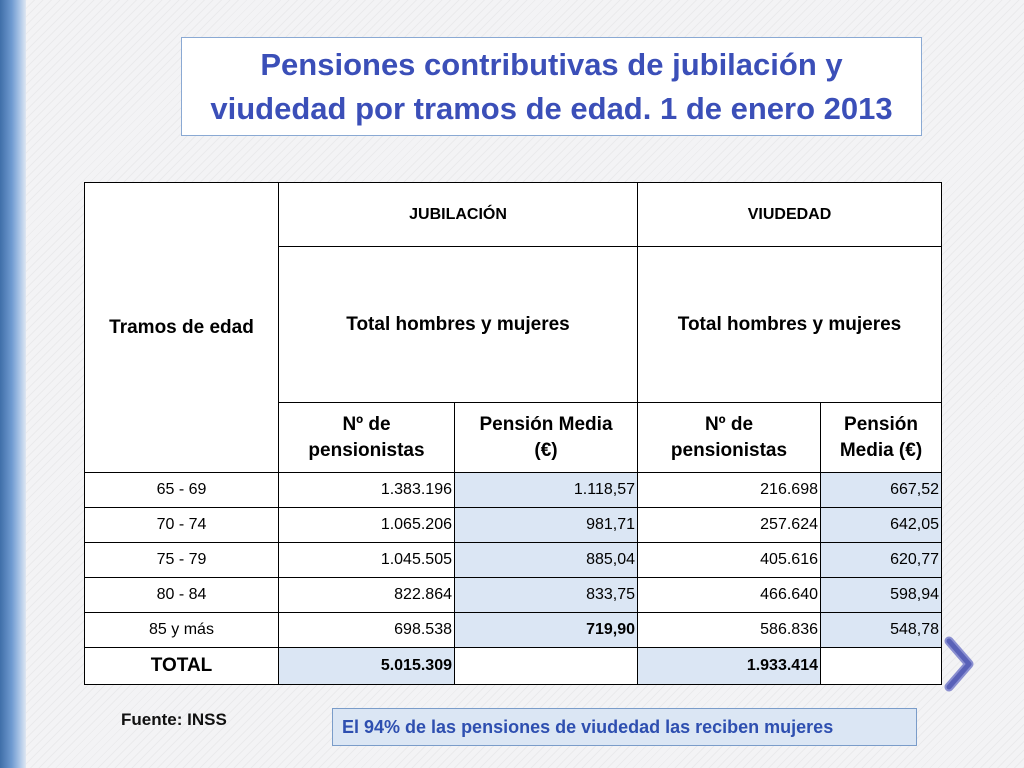 The image size is (1024, 768). I want to click on cell-total-viu-num: 1.933.414, so click(729, 666).